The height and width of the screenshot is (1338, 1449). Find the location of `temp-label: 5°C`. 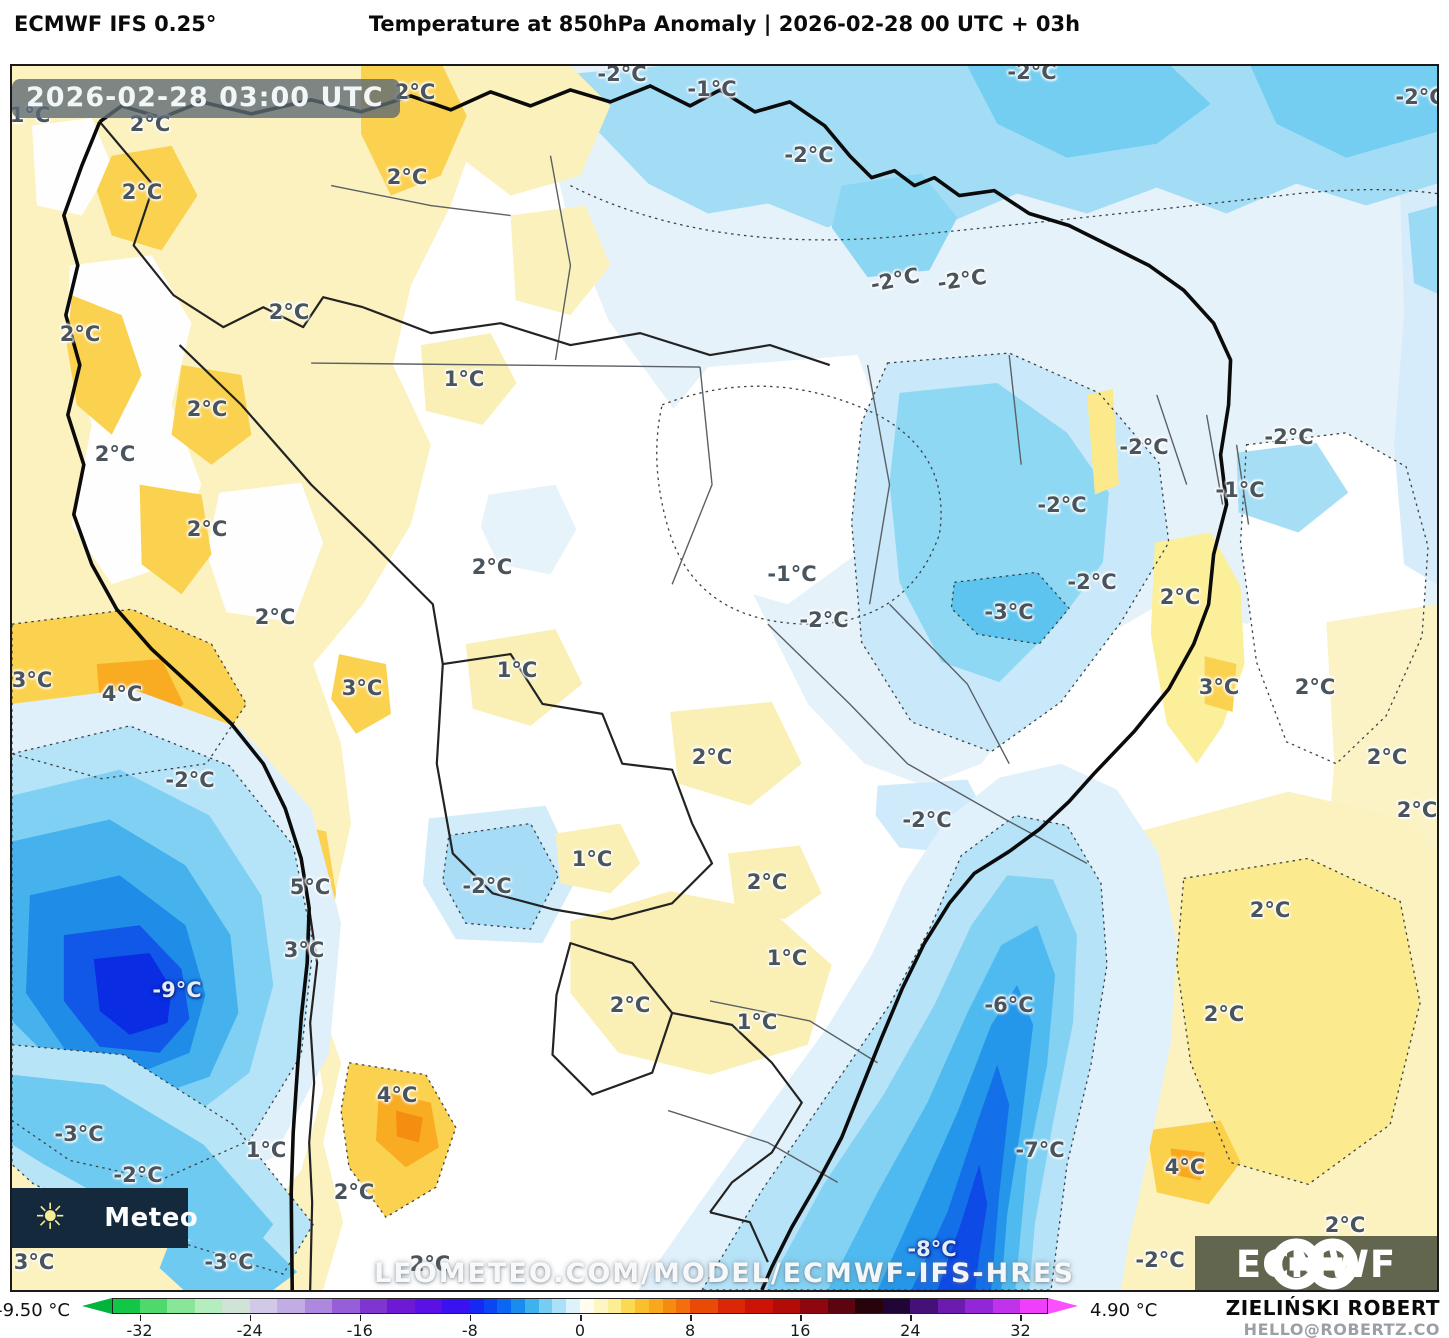

temp-label: 5°C is located at coordinates (310, 887).